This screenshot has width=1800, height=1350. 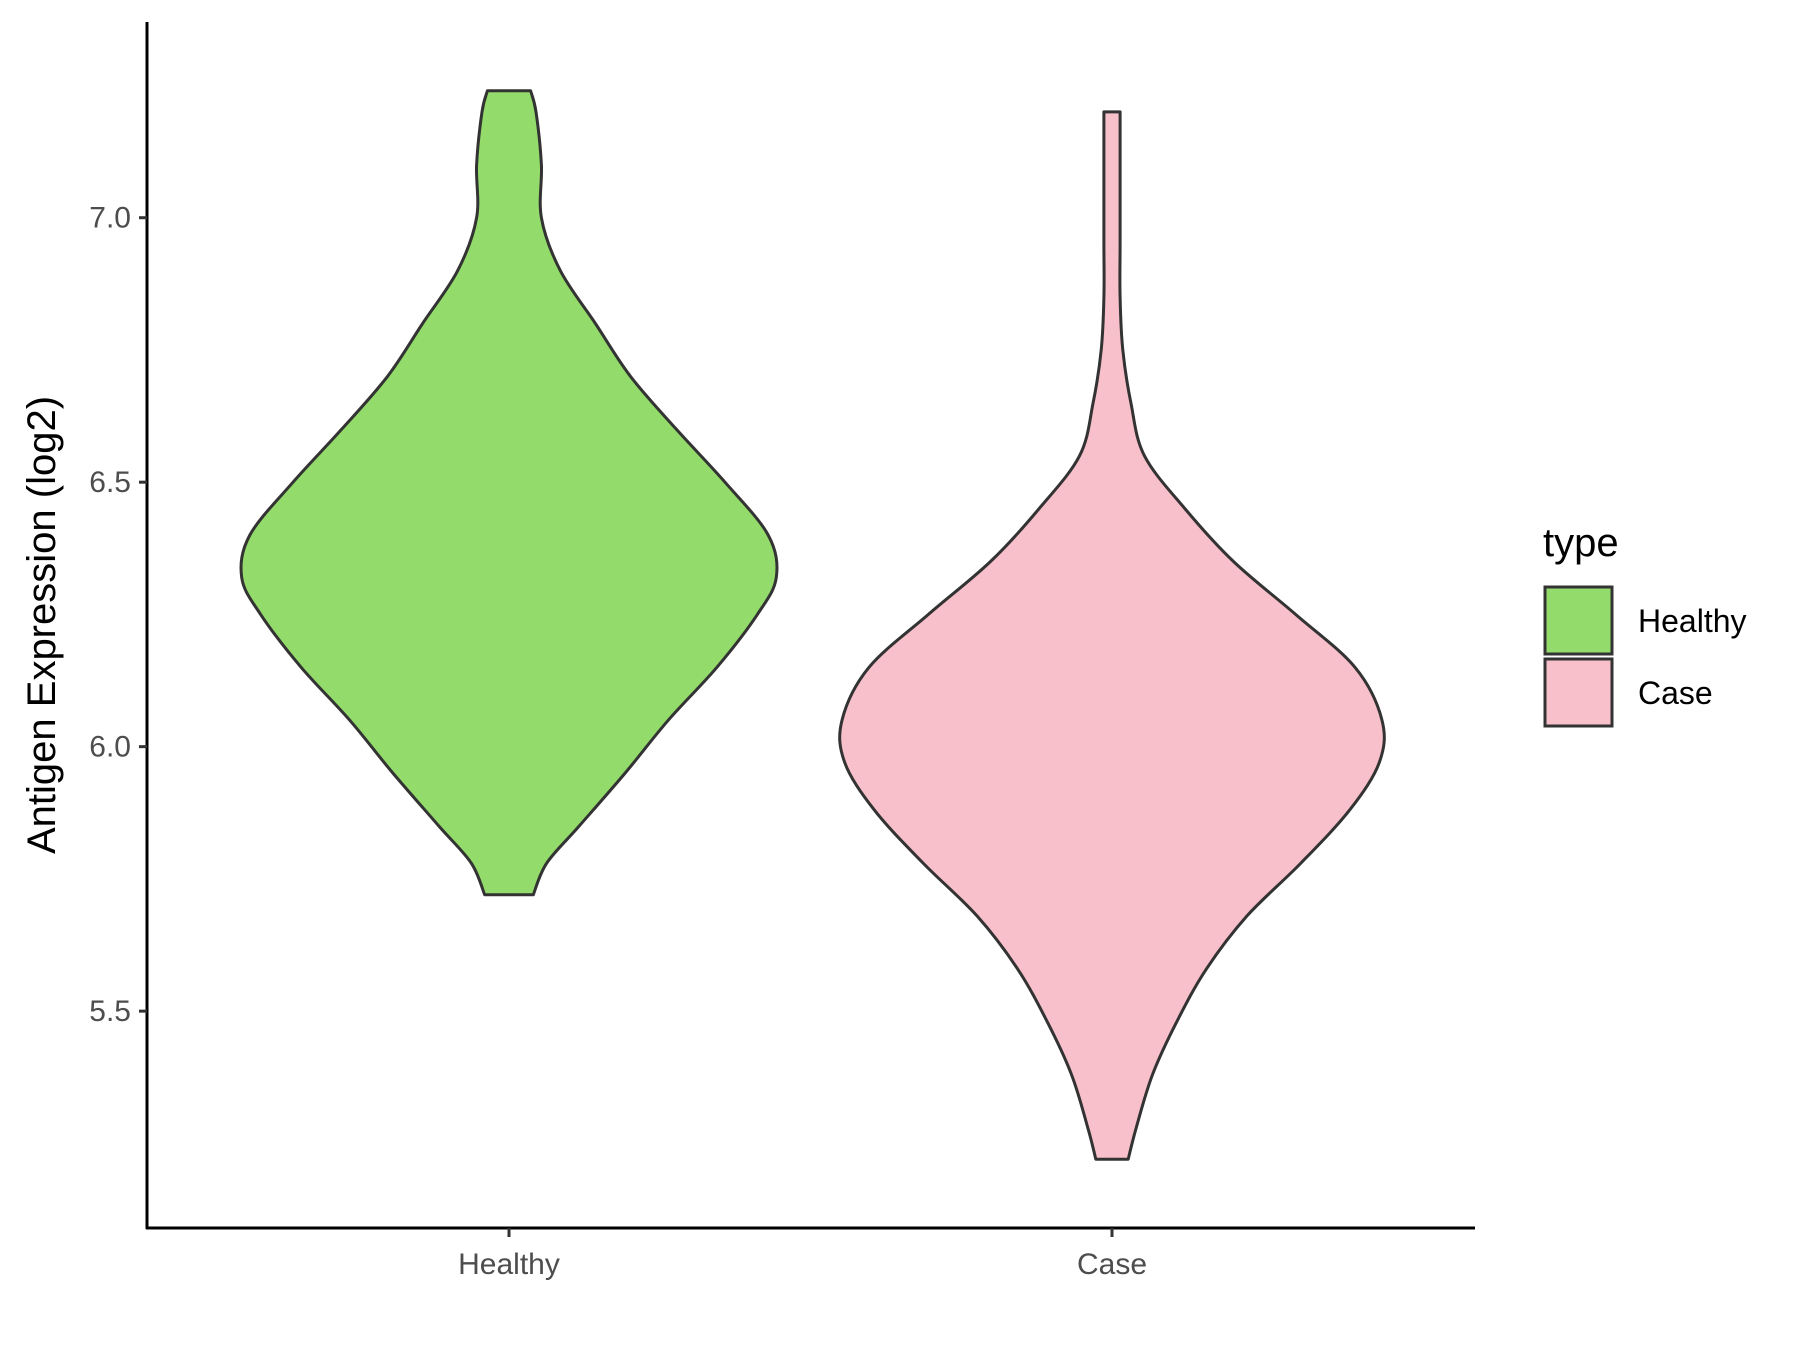 I want to click on legend-swatch-healthy, so click(x=1578, y=620).